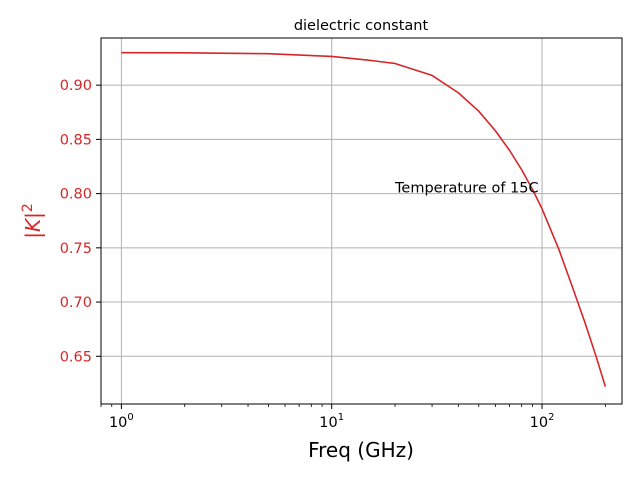 This screenshot has height=484, width=640. Describe the element at coordinates (551, 417) in the screenshot. I see `x-tick-label-exponent: 2` at that location.